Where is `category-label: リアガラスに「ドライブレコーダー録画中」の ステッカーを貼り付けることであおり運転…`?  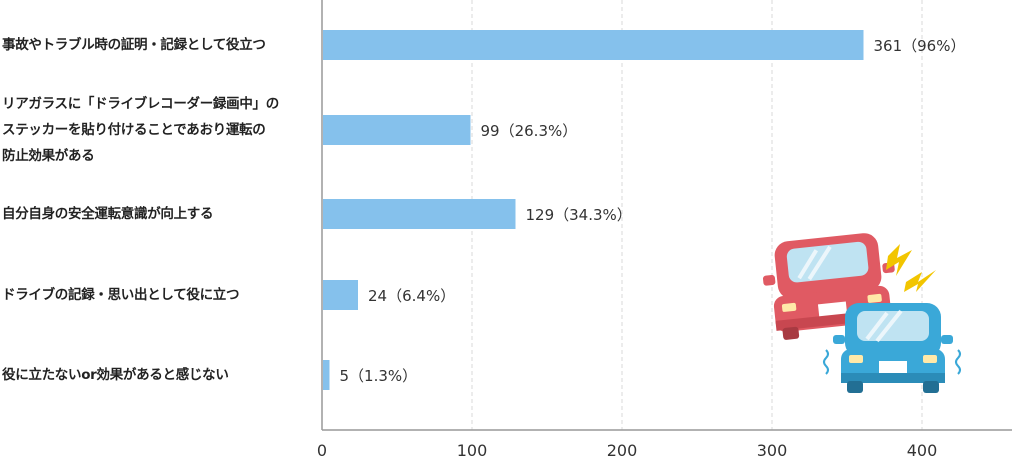 category-label: リアガラスに「ドライブレコーダー録画中」の ステッカーを貼り付けることであおり運転… is located at coordinates (157, 130).